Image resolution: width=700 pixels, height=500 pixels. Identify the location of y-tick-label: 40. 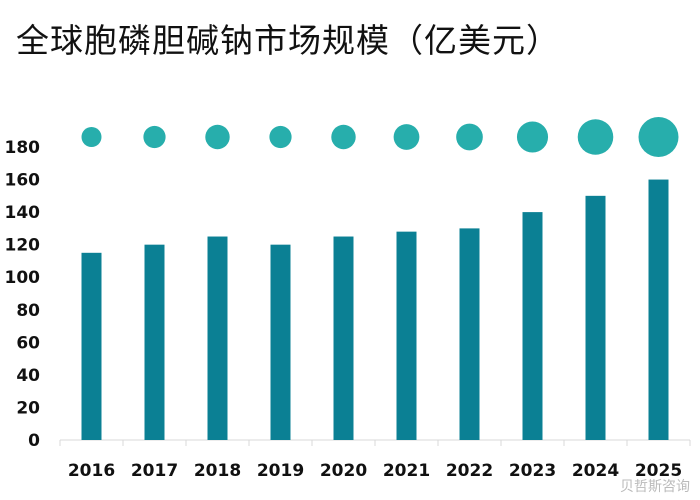
(28, 376).